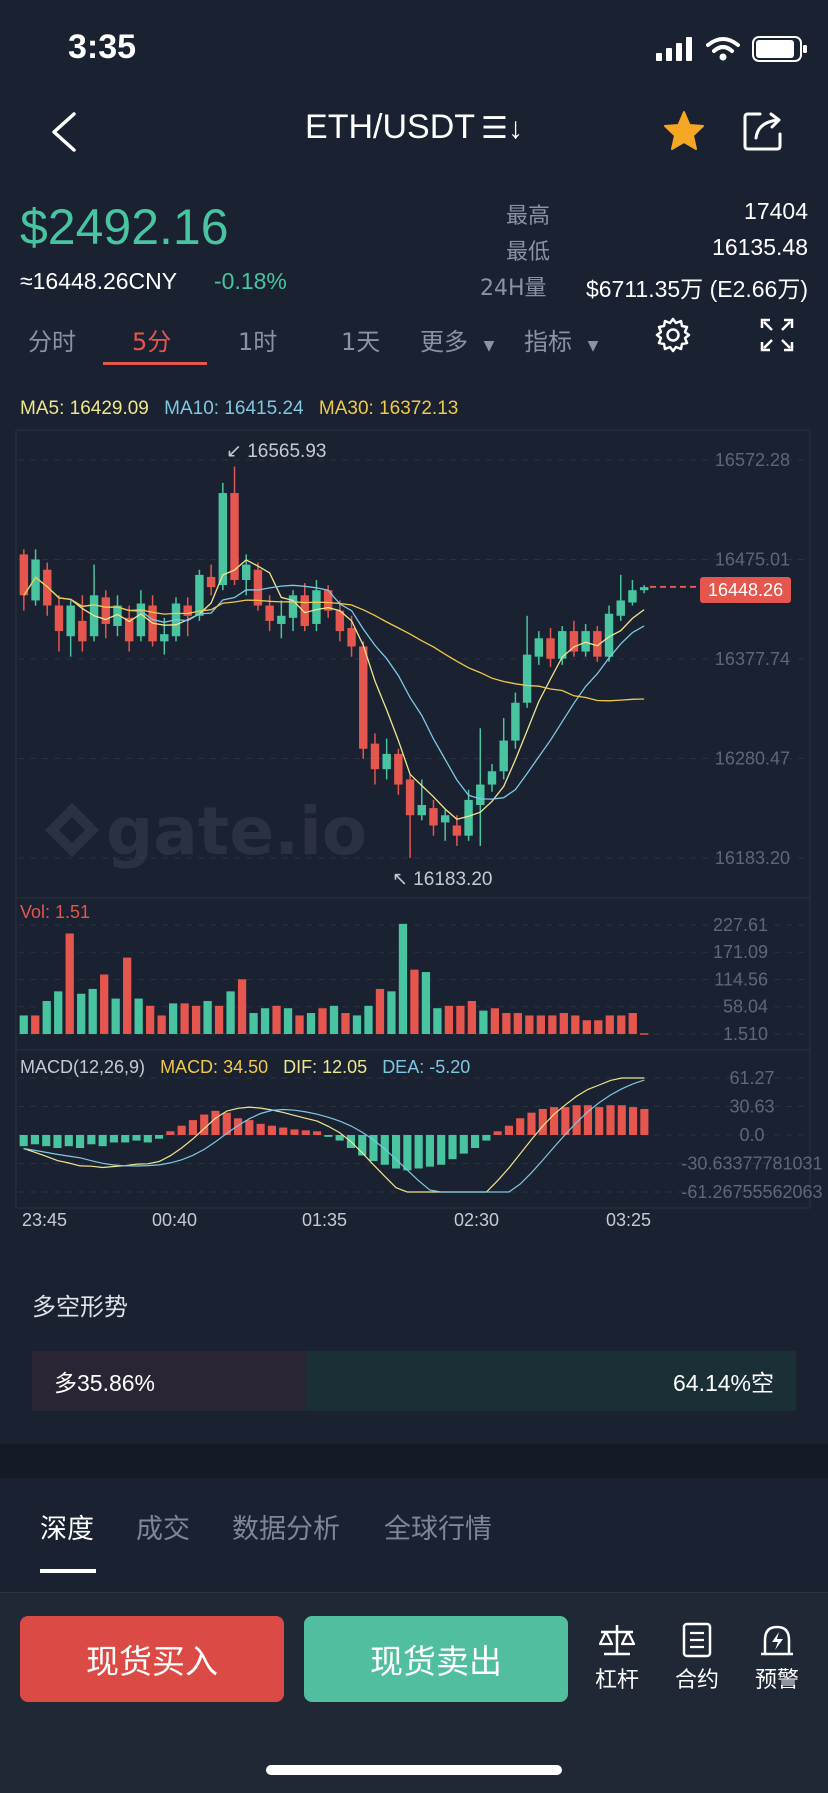 The width and height of the screenshot is (828, 1793). Describe the element at coordinates (617, 1658) in the screenshot. I see `leverage-button: 杠杆` at that location.